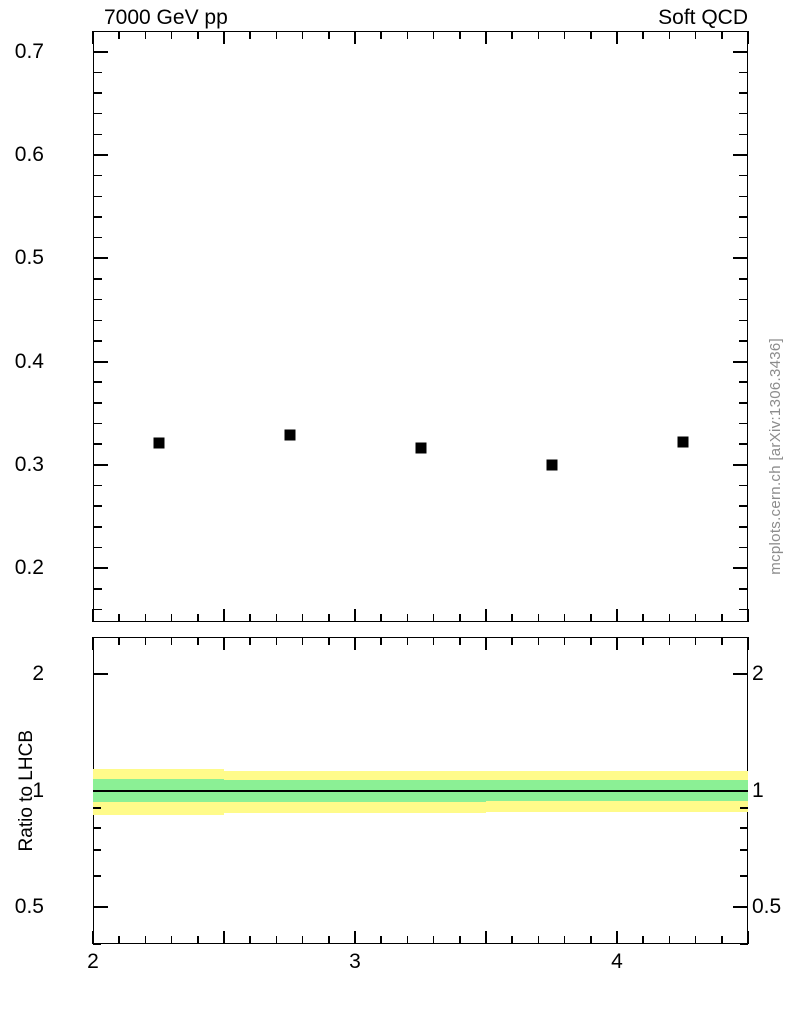  What do you see at coordinates (355, 961) in the screenshot?
I see `x-axis-tick-label: 3` at bounding box center [355, 961].